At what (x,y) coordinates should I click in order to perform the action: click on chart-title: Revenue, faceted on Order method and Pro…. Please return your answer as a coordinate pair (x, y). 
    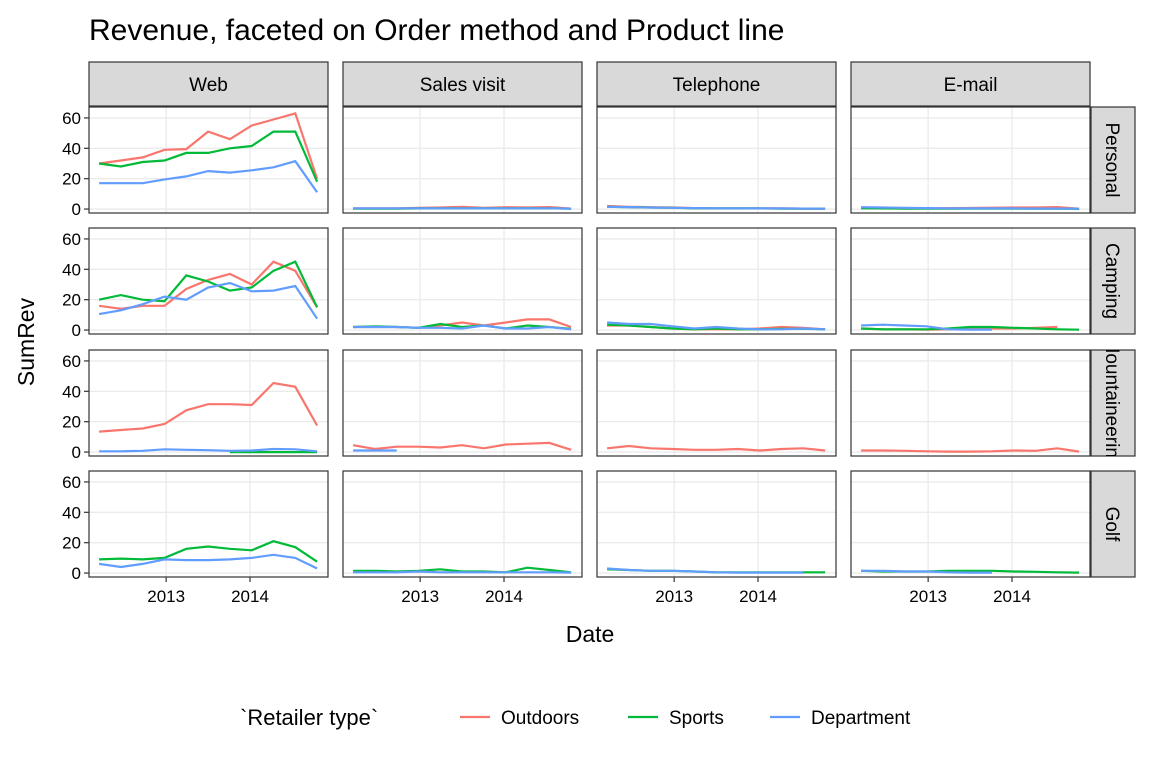
    Looking at the image, I should click on (436, 30).